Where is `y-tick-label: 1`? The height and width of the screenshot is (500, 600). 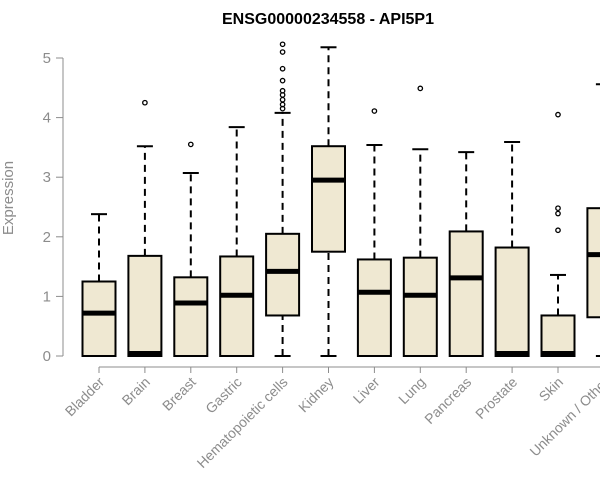 y-tick-label: 1 is located at coordinates (47, 296).